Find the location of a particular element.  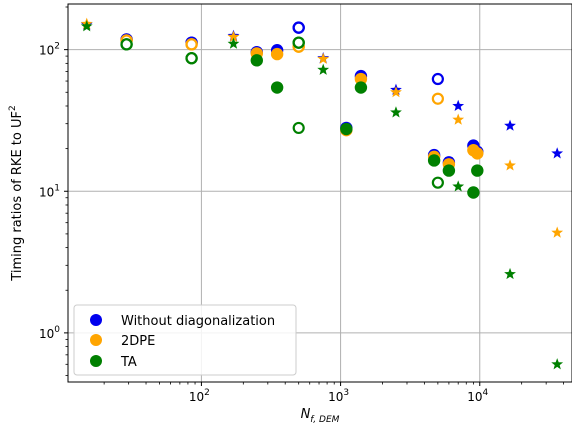

legend-marker-ta is located at coordinates (96, 361).